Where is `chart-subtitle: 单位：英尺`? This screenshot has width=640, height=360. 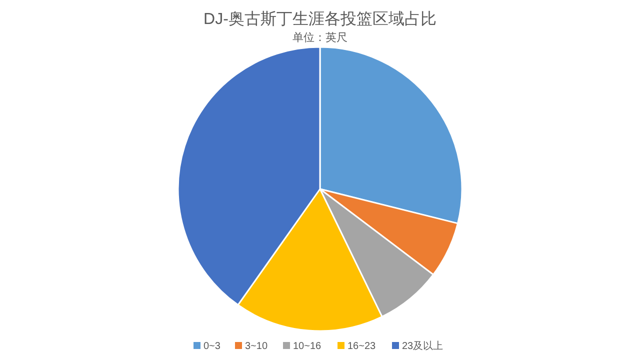
chart-subtitle: 单位：英尺 is located at coordinates (320, 37).